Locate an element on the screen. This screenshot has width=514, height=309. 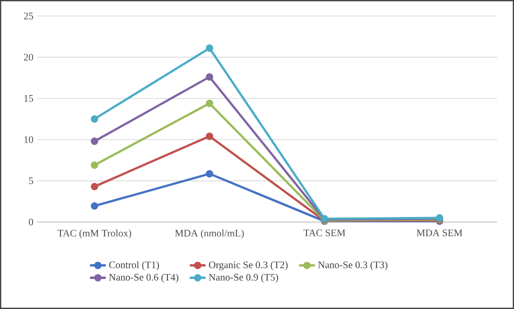
legend-label: Control (T1) is located at coordinates (134, 265).